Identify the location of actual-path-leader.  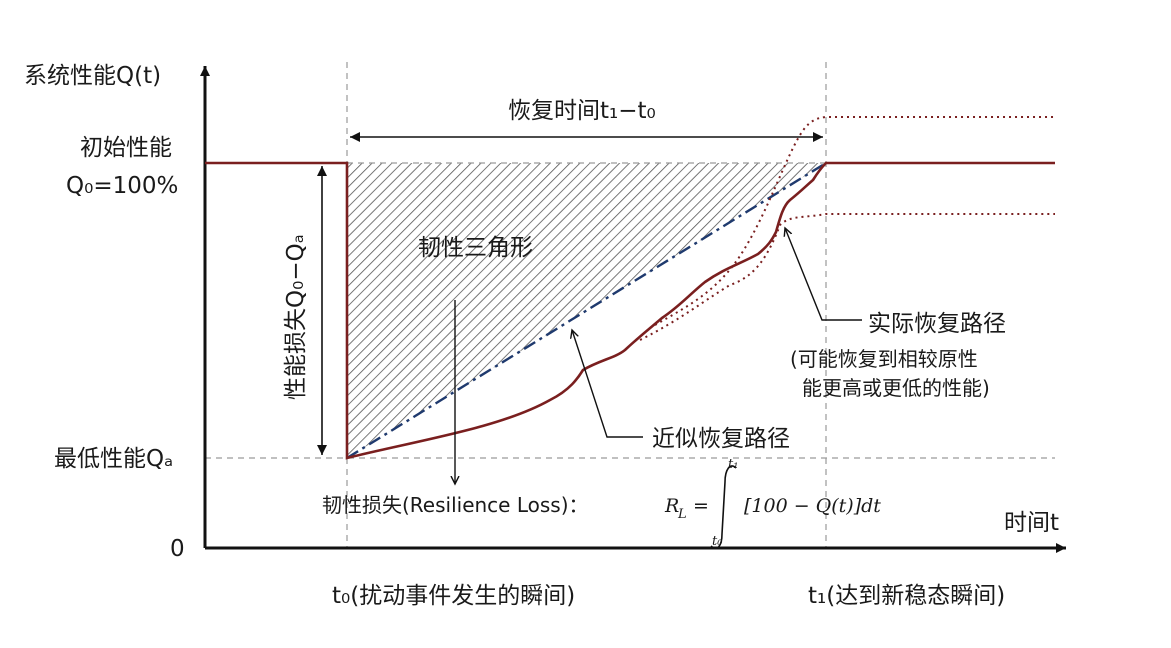
(823, 274).